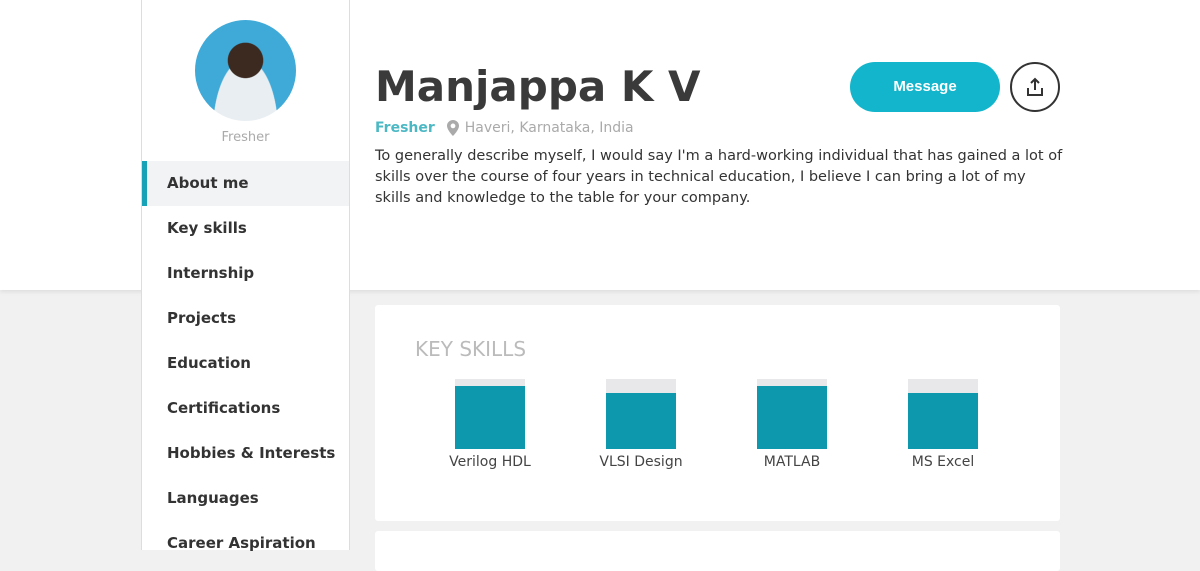 Image resolution: width=1200 pixels, height=571 pixels. Describe the element at coordinates (213, 498) in the screenshot. I see `sidebar-item-languages: Languages` at that location.